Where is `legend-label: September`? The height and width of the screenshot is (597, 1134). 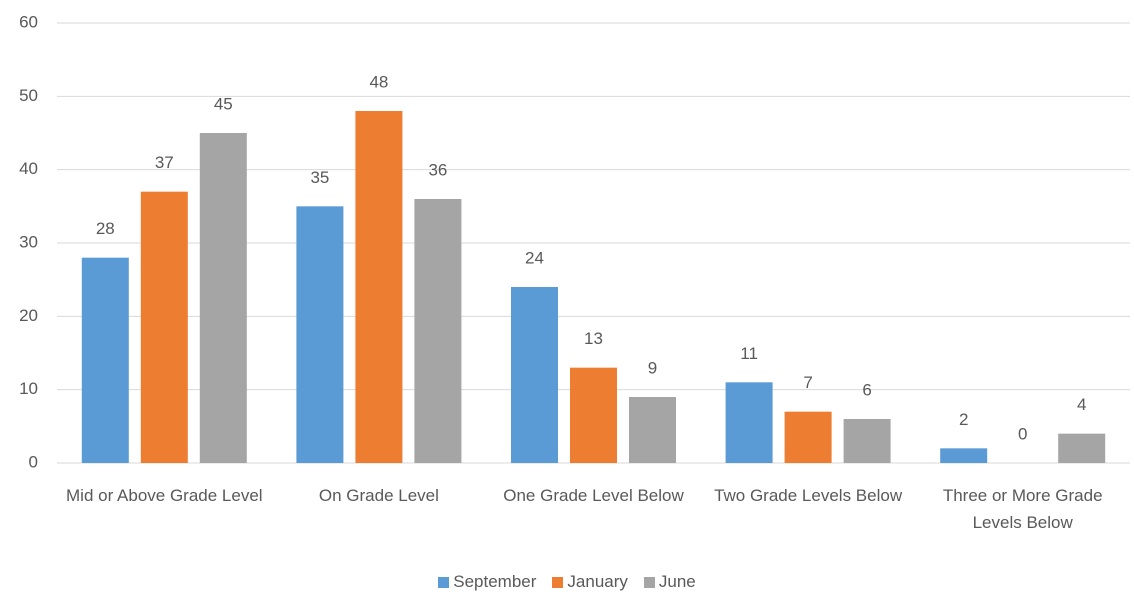
legend-label: September is located at coordinates (495, 581).